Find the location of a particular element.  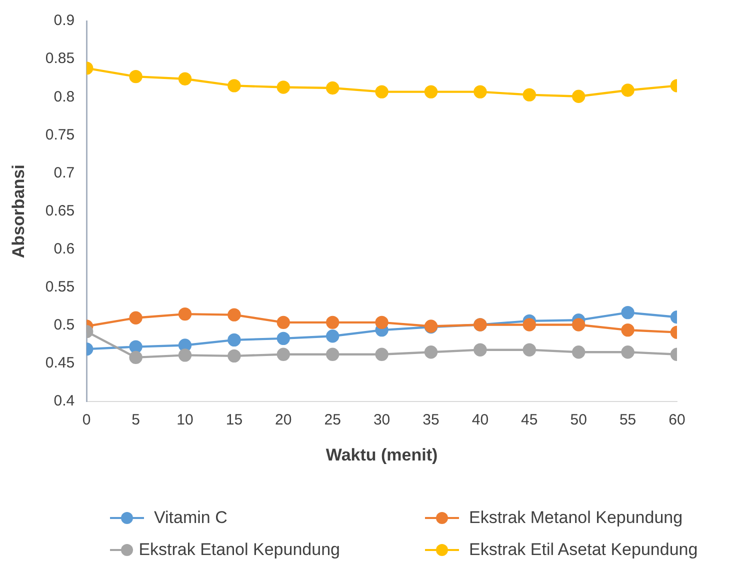

y-tick-label: 0.75 is located at coordinates (60, 135).